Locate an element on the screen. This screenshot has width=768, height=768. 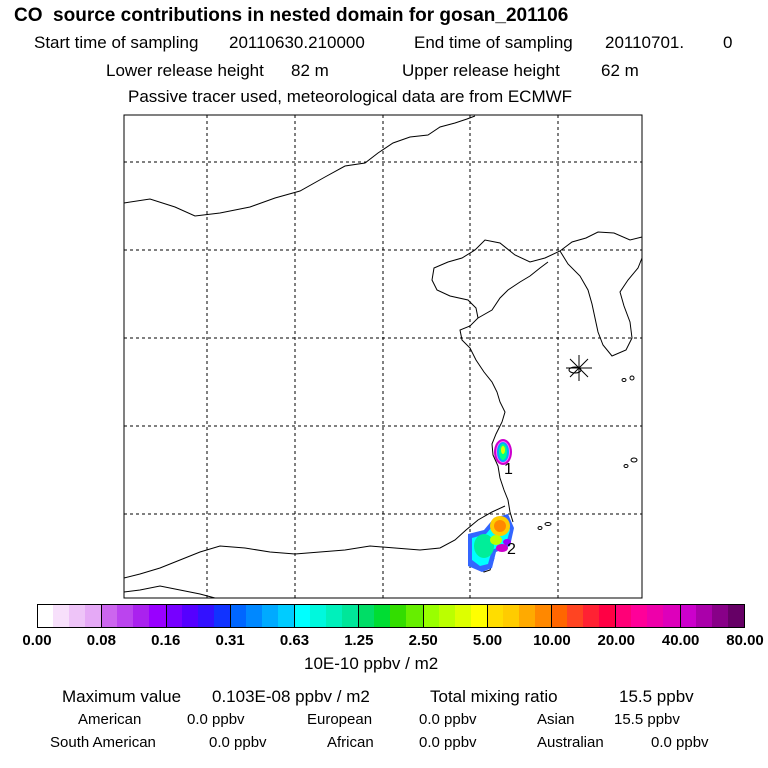
source-label-1: 1 is located at coordinates (508, 469).